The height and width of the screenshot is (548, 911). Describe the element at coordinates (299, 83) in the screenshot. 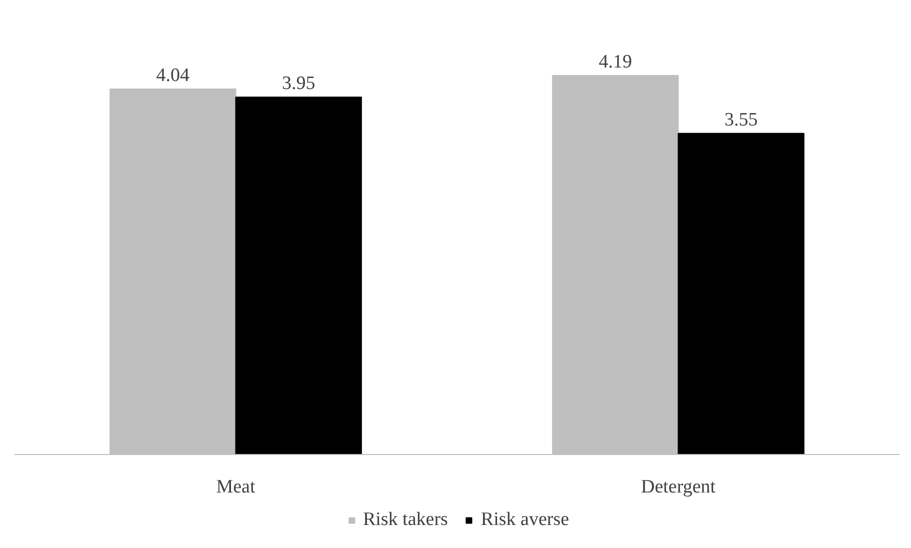

I see `data-label: 3.95` at that location.